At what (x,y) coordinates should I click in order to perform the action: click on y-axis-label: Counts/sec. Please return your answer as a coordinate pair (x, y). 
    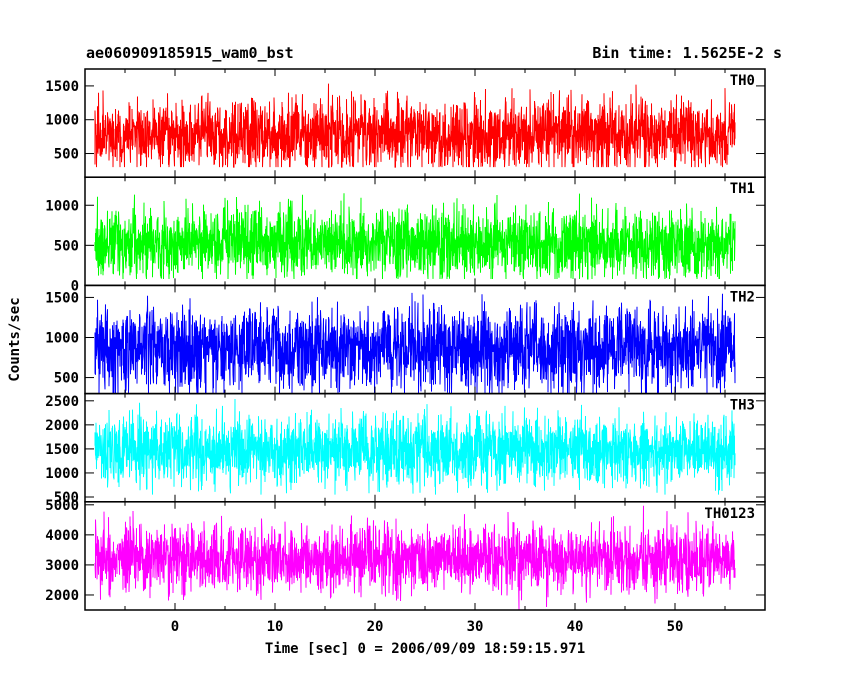
    Looking at the image, I should click on (15, 339).